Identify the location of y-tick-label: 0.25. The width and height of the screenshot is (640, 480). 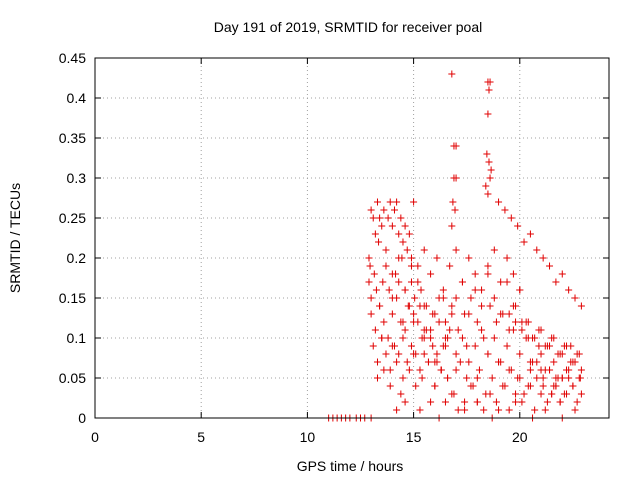
(72, 218).